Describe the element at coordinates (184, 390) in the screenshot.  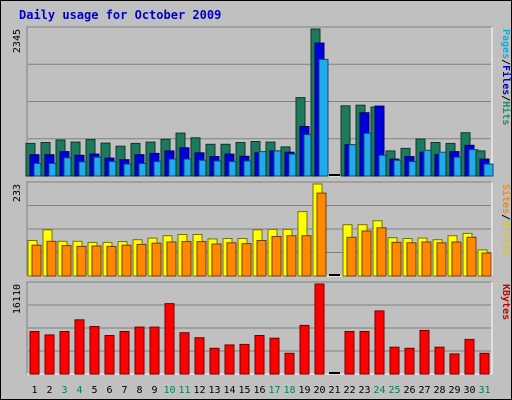
I see `x-tick-label: 11` at that location.